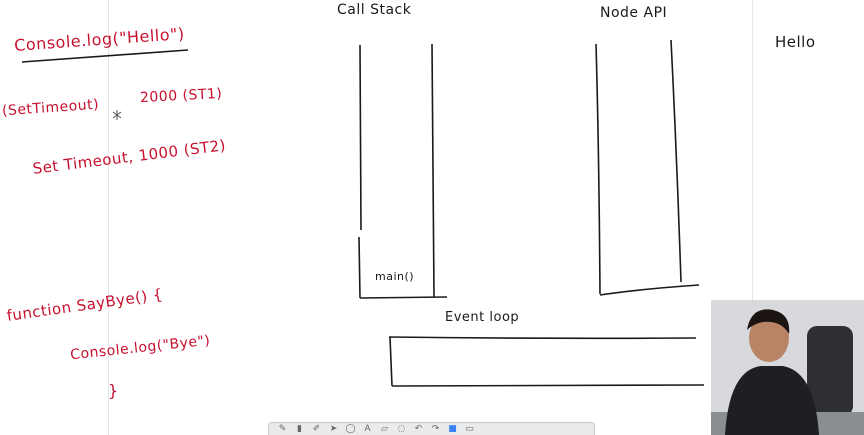 This screenshot has width=864, height=435. I want to click on call-stack-left-wall, so click(360, 171).